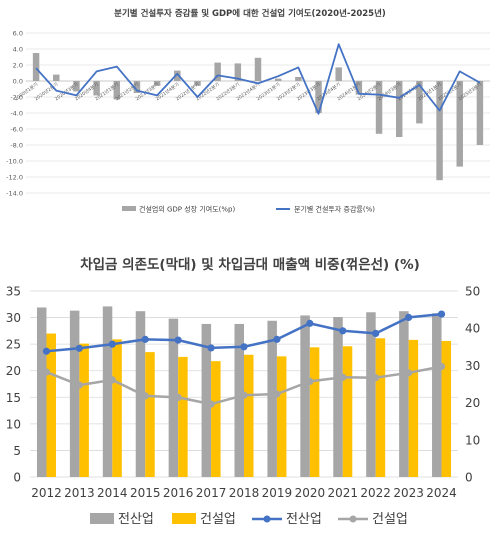 Image resolution: width=500 pixels, height=542 pixels. I want to click on chart1-y-tick-label: -8.0, so click(16, 146).